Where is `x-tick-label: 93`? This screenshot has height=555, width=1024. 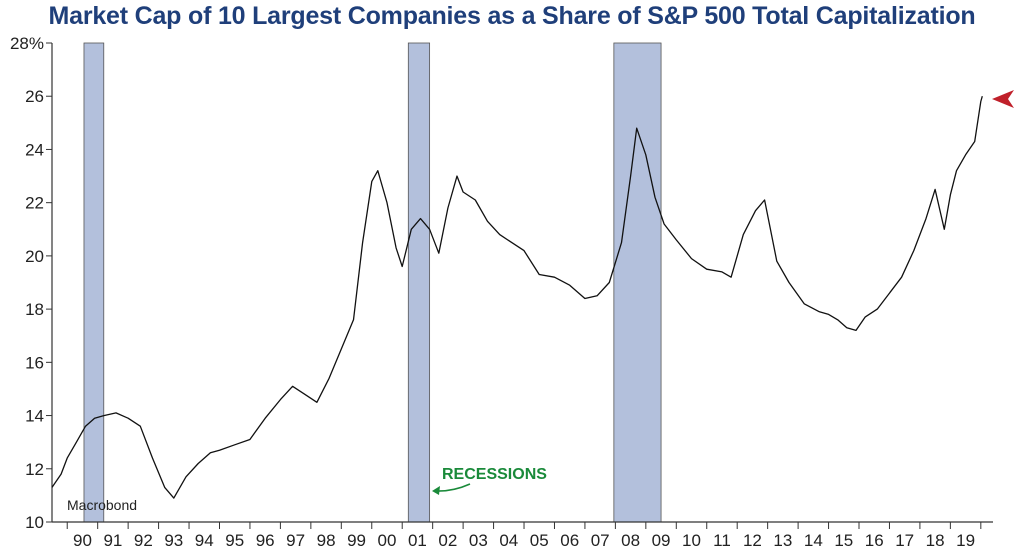
x-tick-label: 93 is located at coordinates (173, 540).